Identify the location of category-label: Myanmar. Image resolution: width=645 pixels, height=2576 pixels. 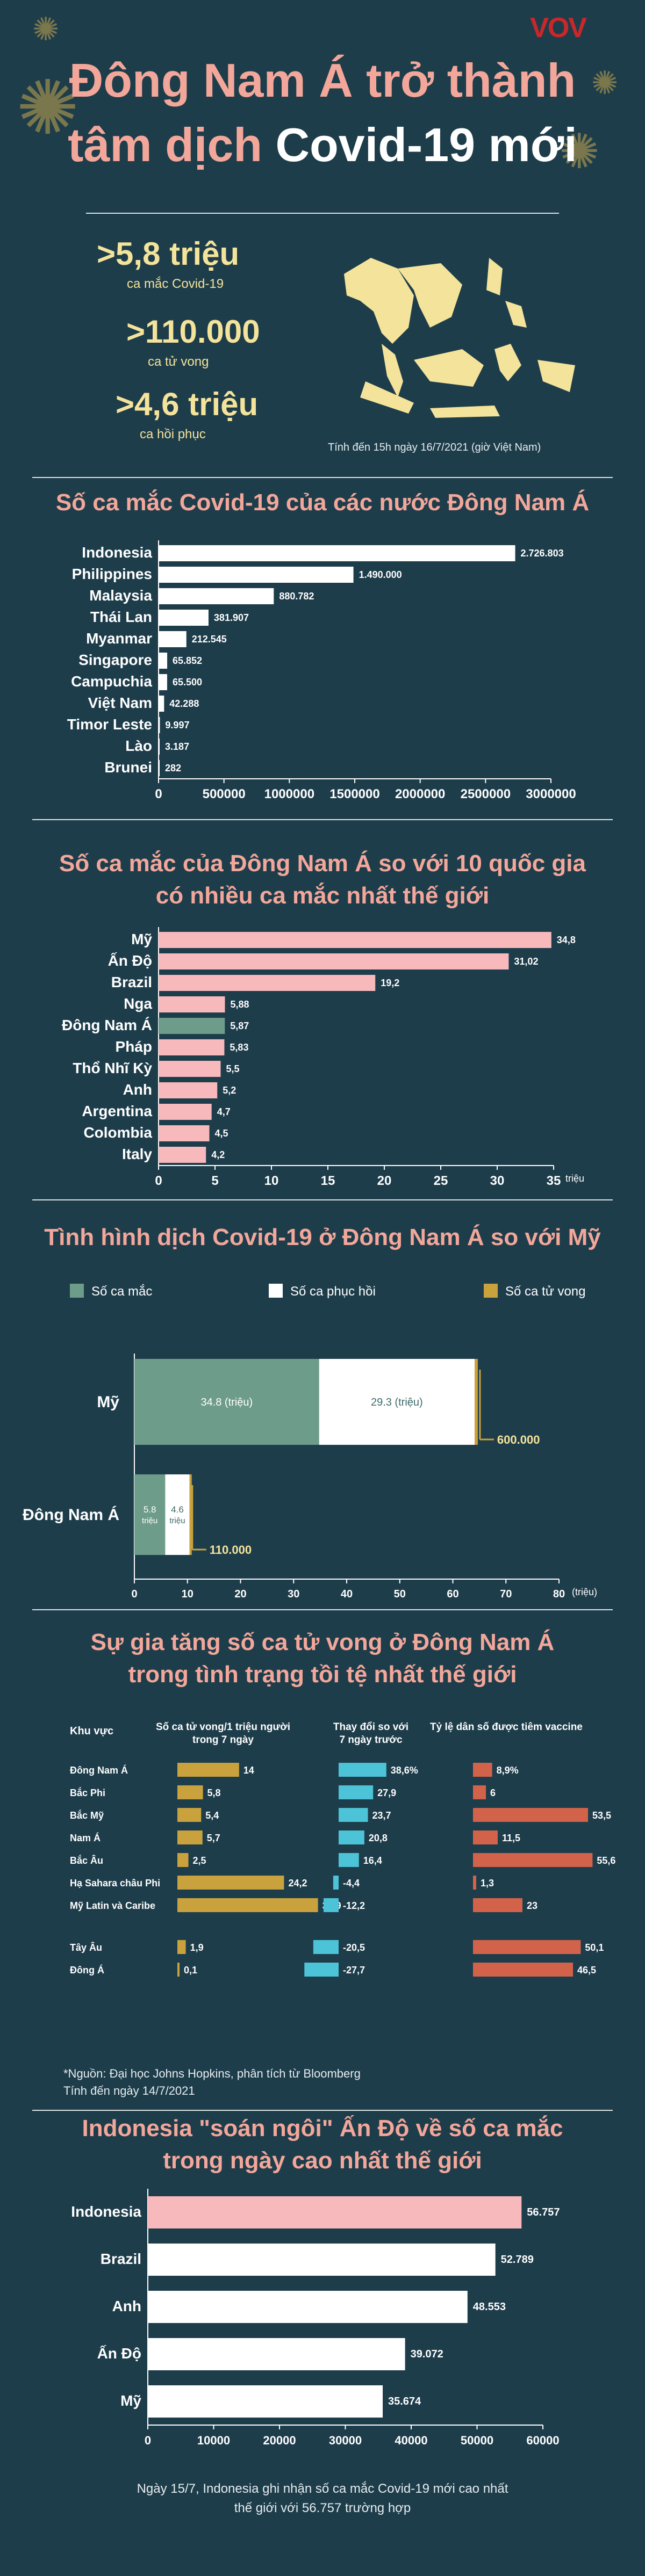
(119, 638).